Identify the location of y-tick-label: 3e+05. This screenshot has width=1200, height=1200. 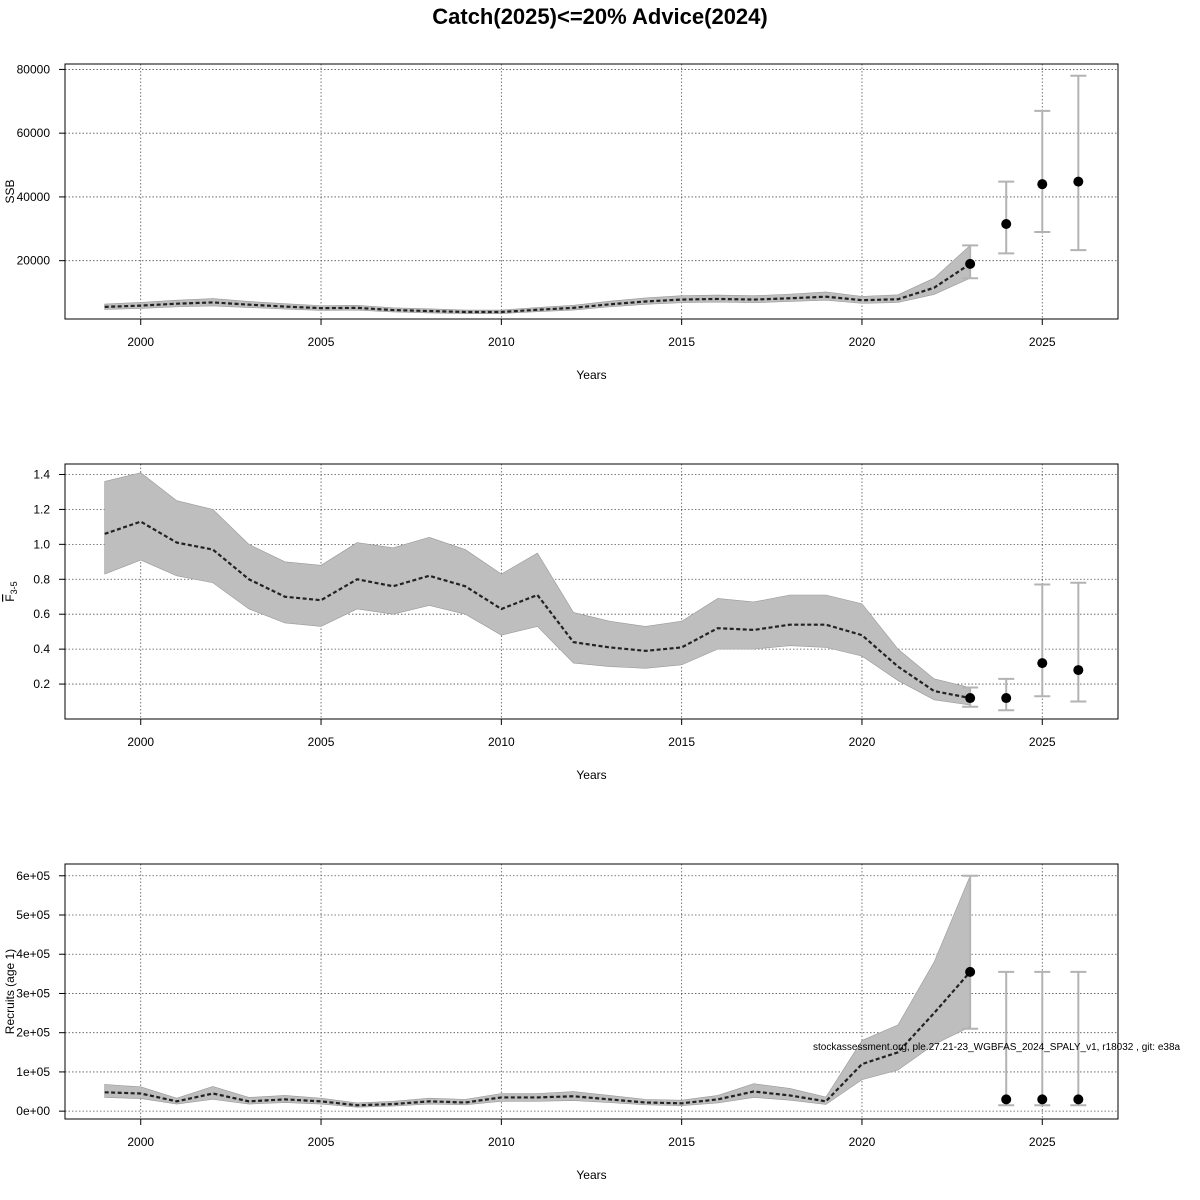
(33, 993).